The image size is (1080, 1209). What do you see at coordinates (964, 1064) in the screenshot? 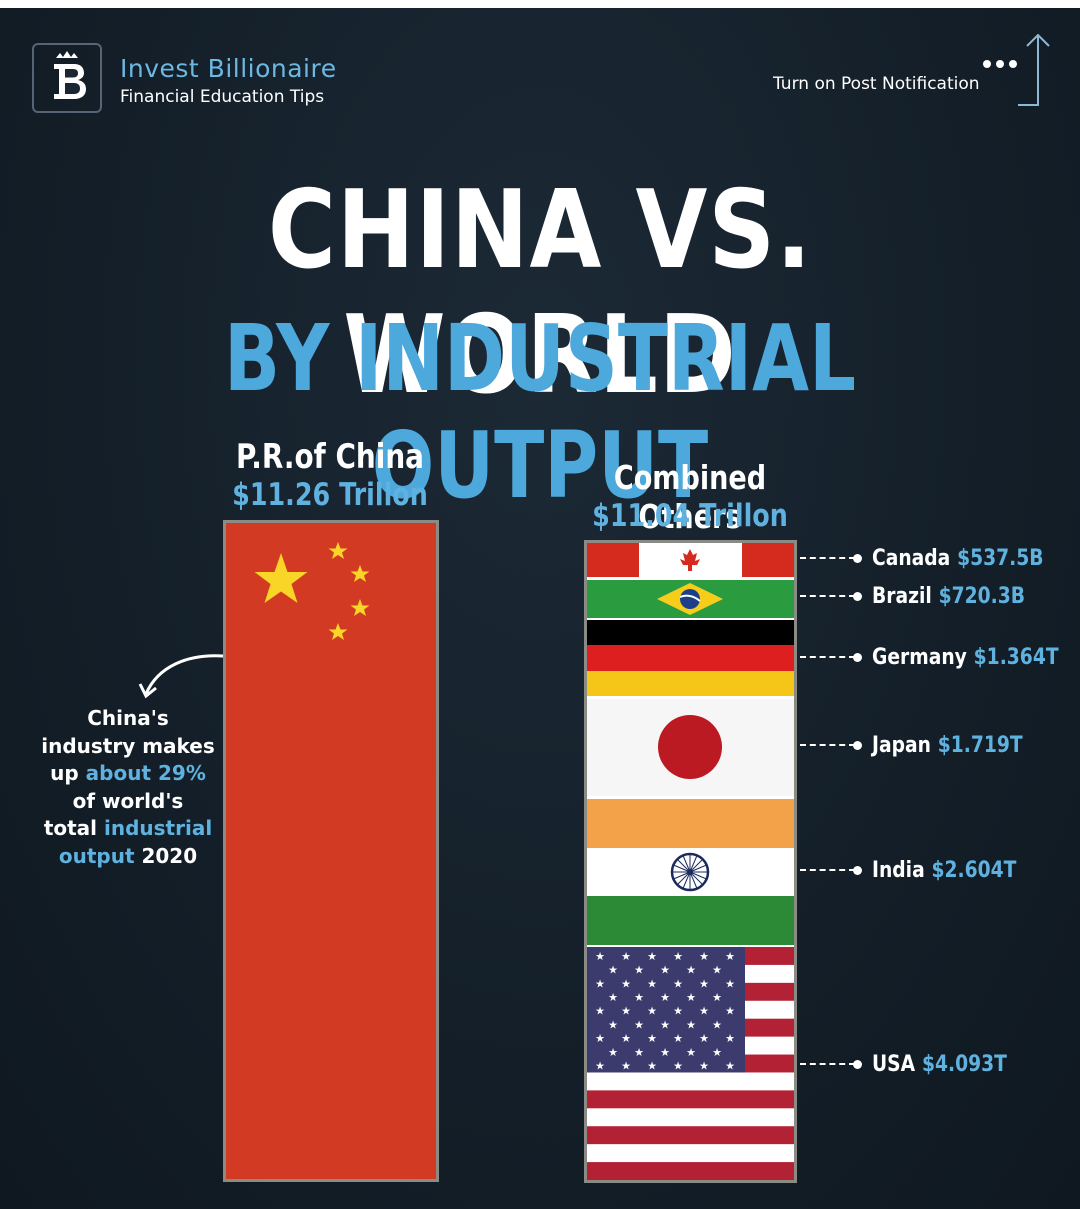
I see `usa-value: $4.093T` at bounding box center [964, 1064].